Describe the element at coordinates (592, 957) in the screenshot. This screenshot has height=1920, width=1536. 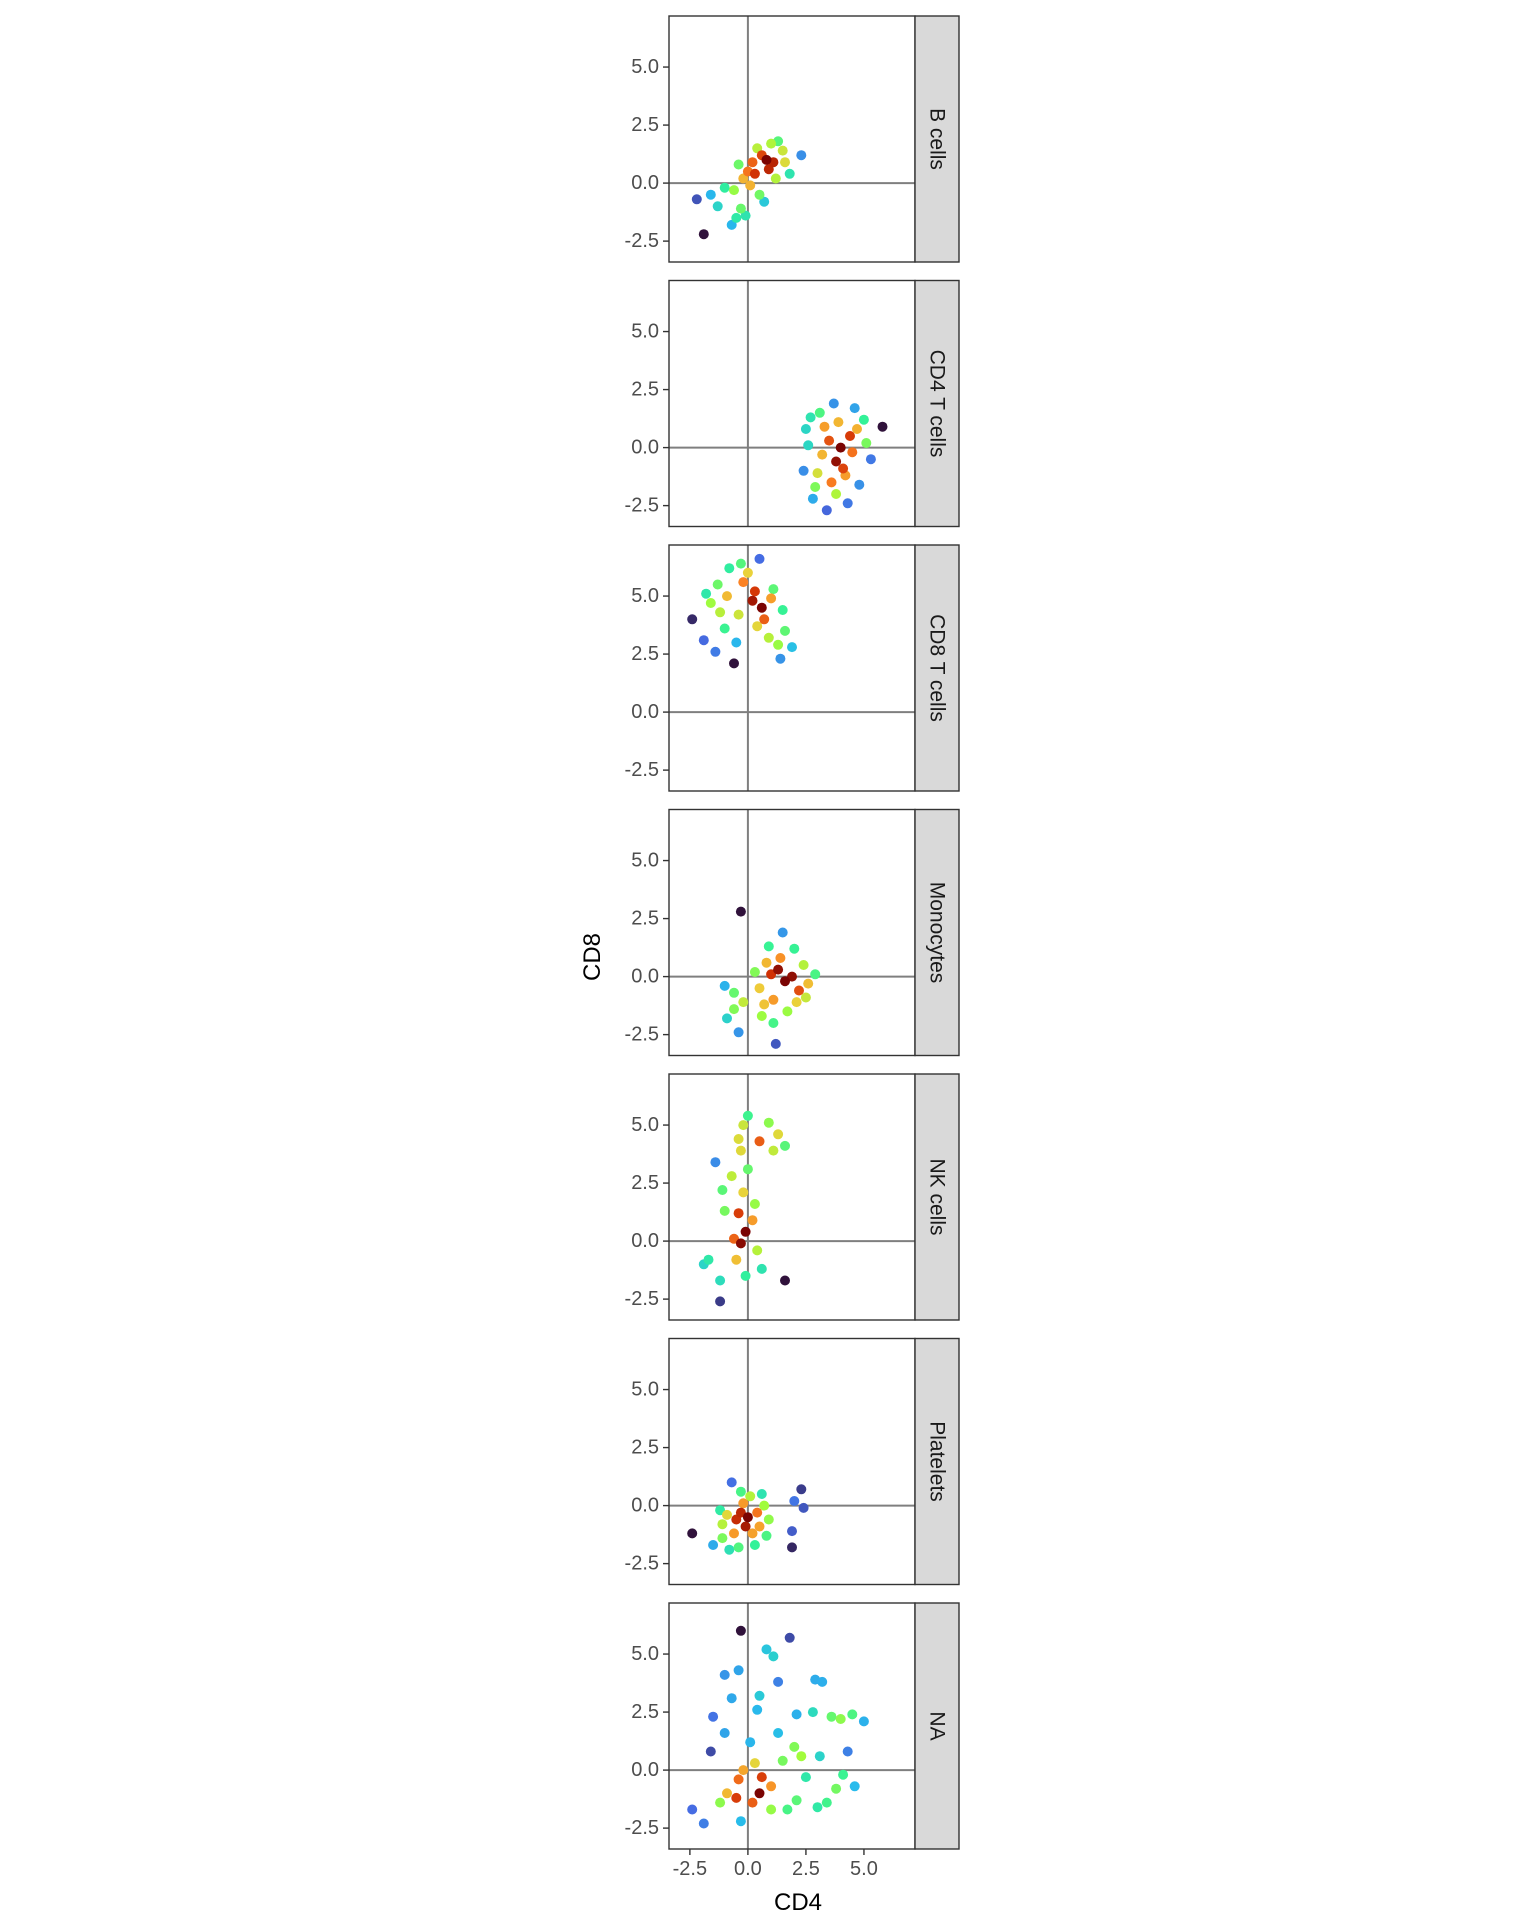
I see `y-axis-title: CD8` at that location.